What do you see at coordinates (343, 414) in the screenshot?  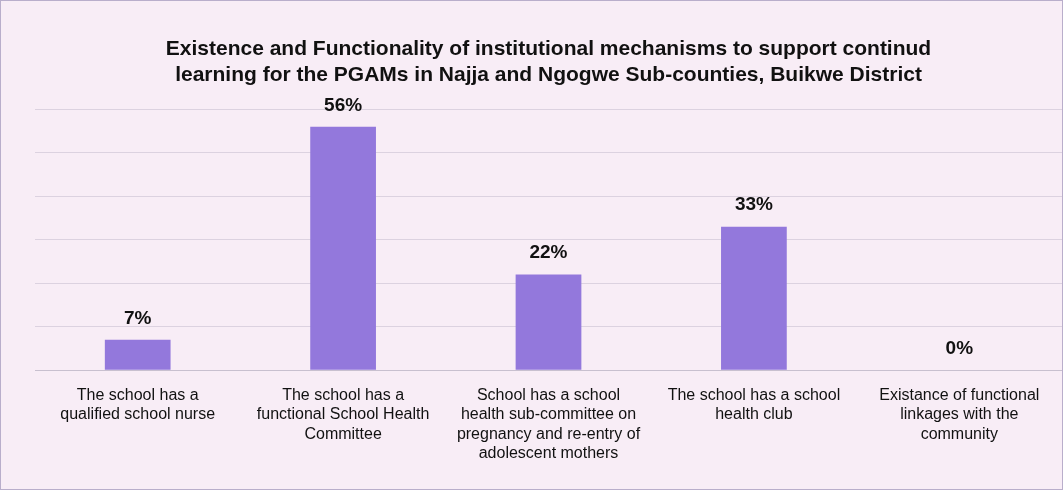 I see `x-tick-label: The school has a functional School Health Committee` at bounding box center [343, 414].